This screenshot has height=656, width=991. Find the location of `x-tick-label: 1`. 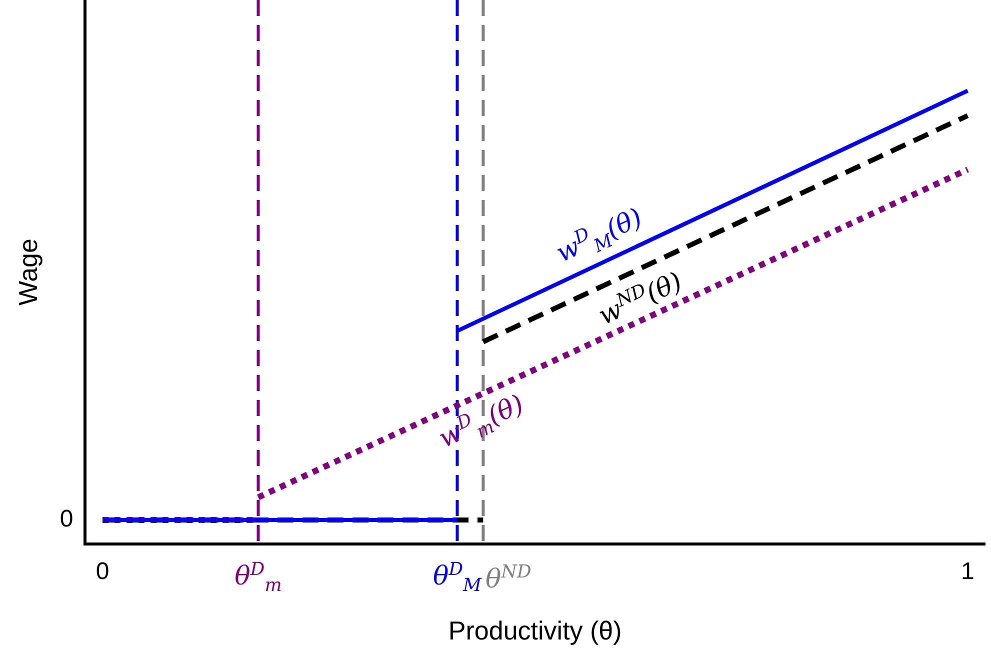

x-tick-label: 1 is located at coordinates (967, 572).